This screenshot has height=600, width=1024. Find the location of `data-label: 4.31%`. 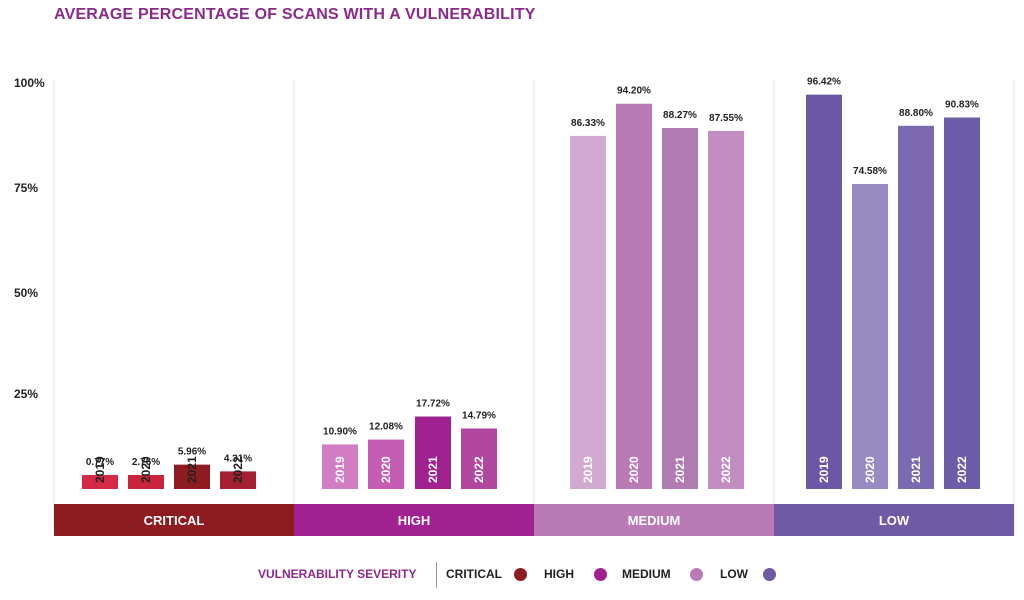

data-label: 4.31% is located at coordinates (238, 458).